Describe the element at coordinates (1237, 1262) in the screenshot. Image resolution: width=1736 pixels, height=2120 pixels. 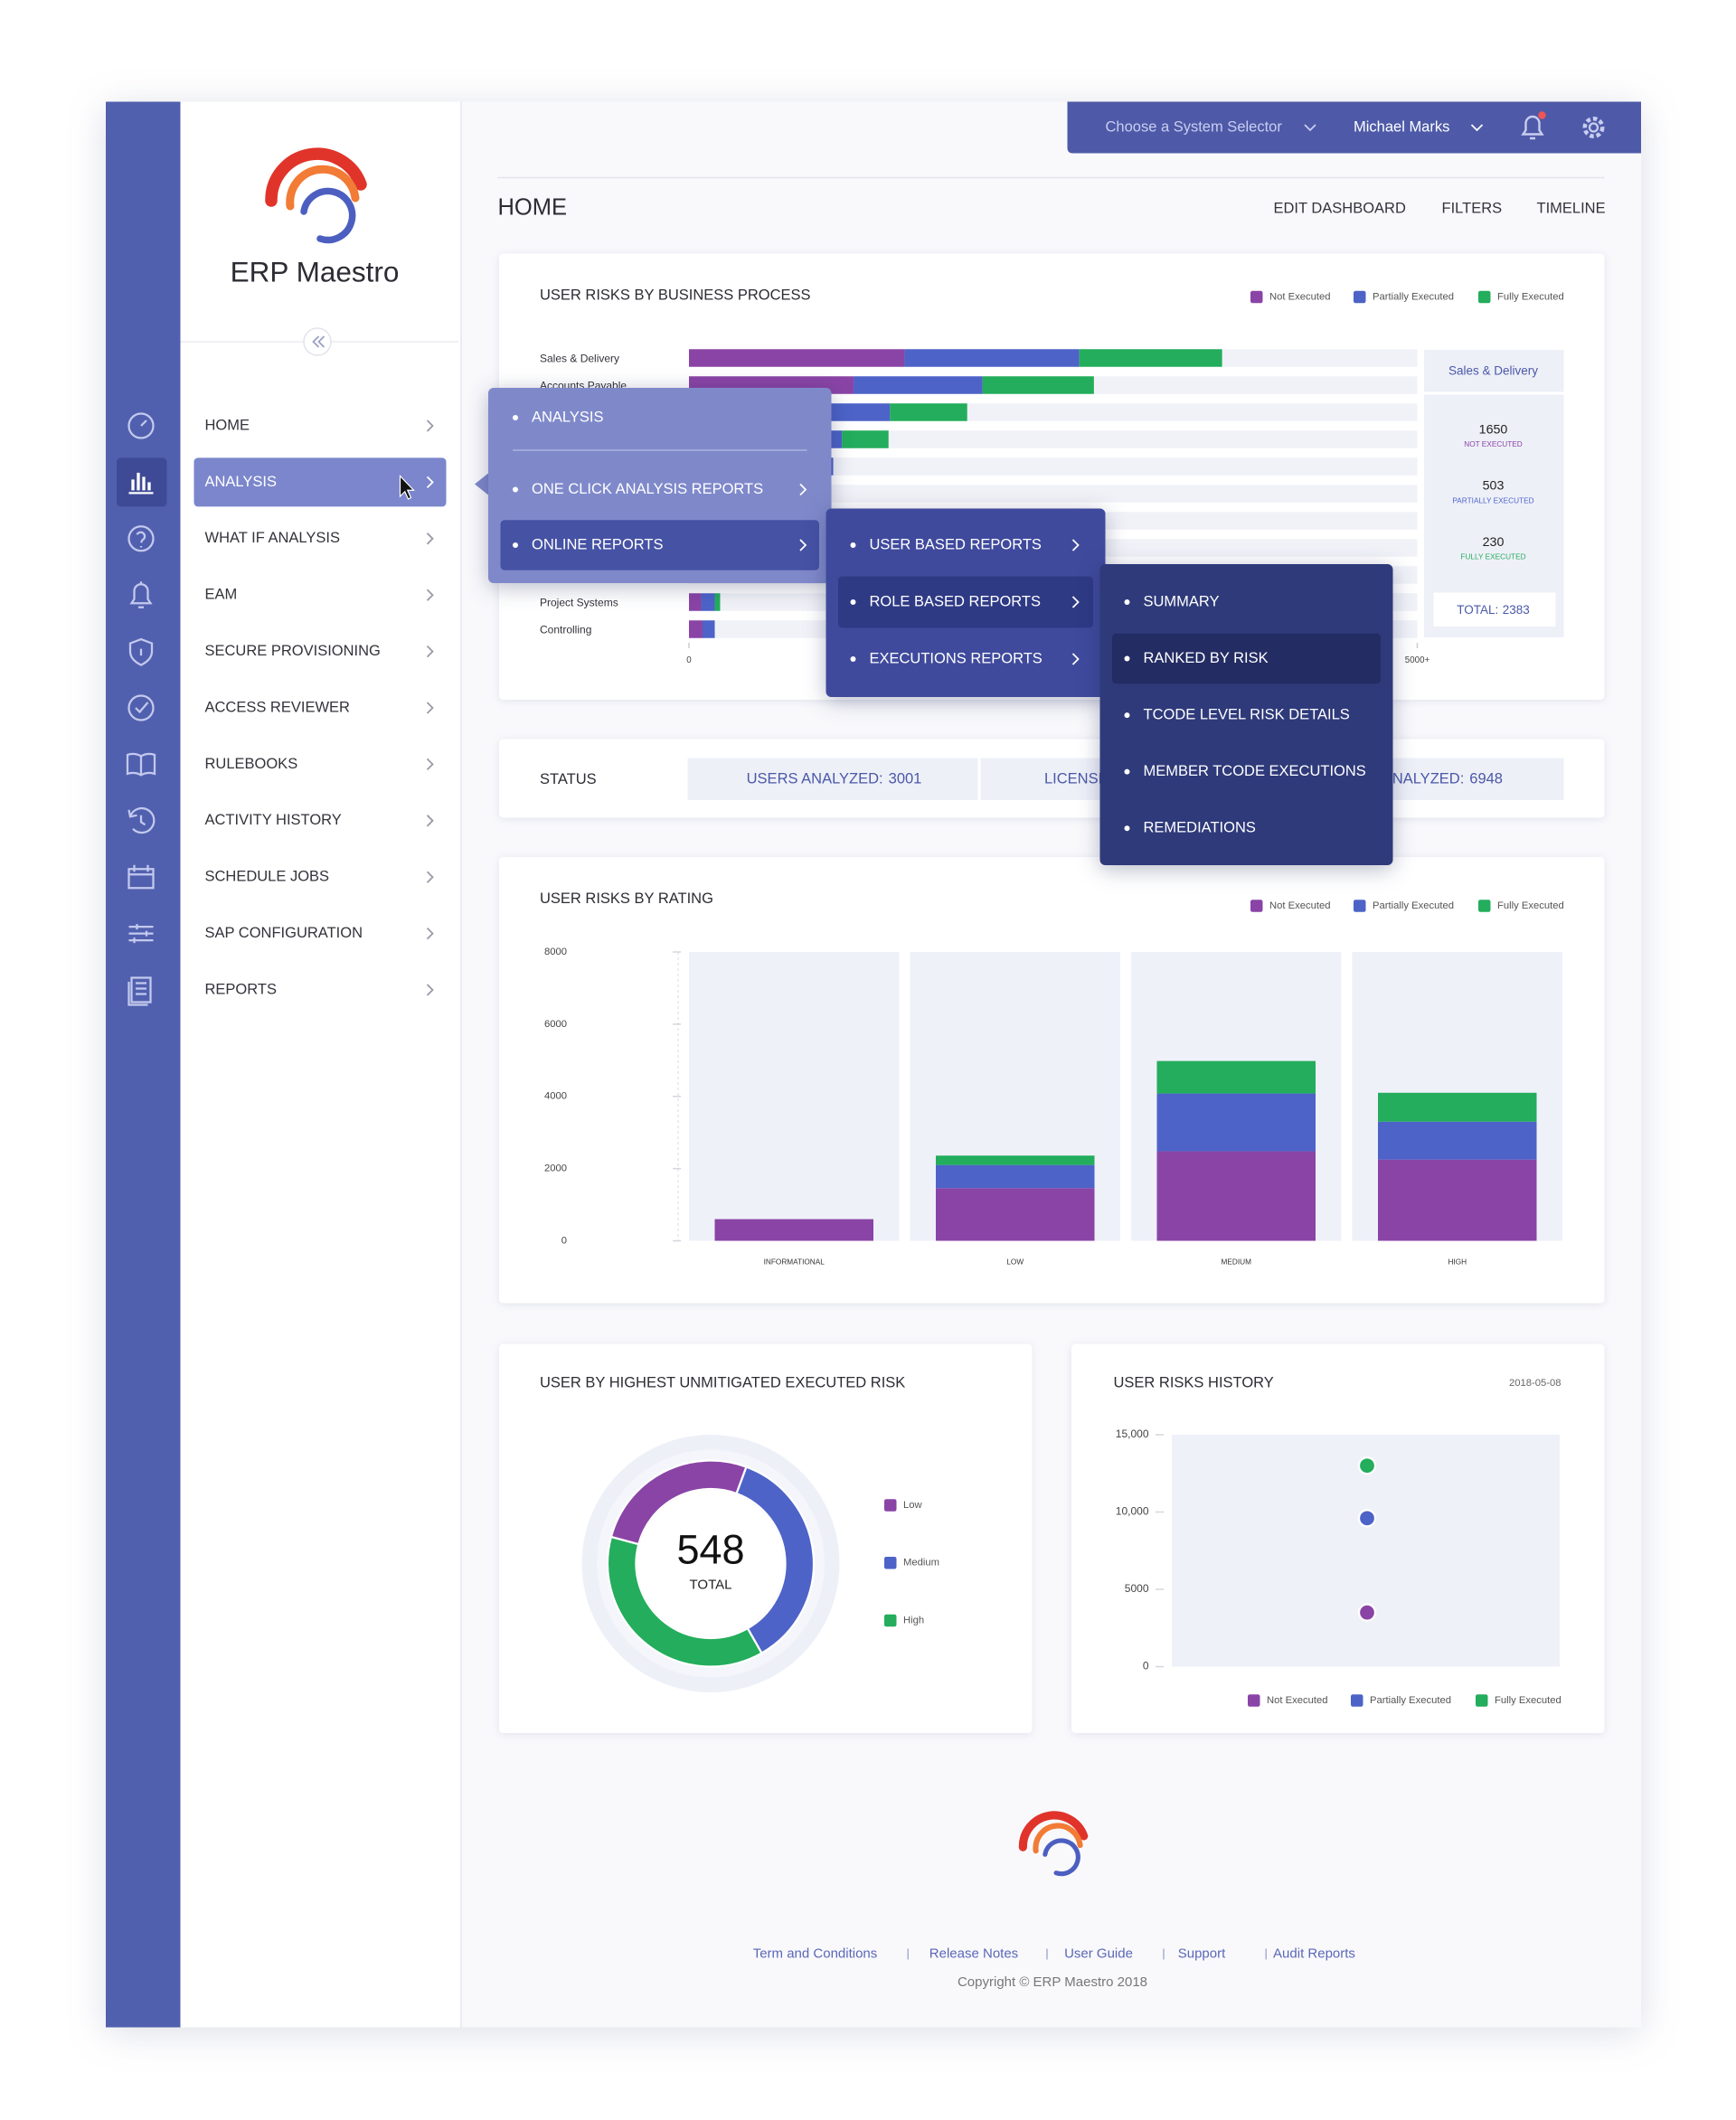
I see `x-tick-label: MEDIUM` at that location.